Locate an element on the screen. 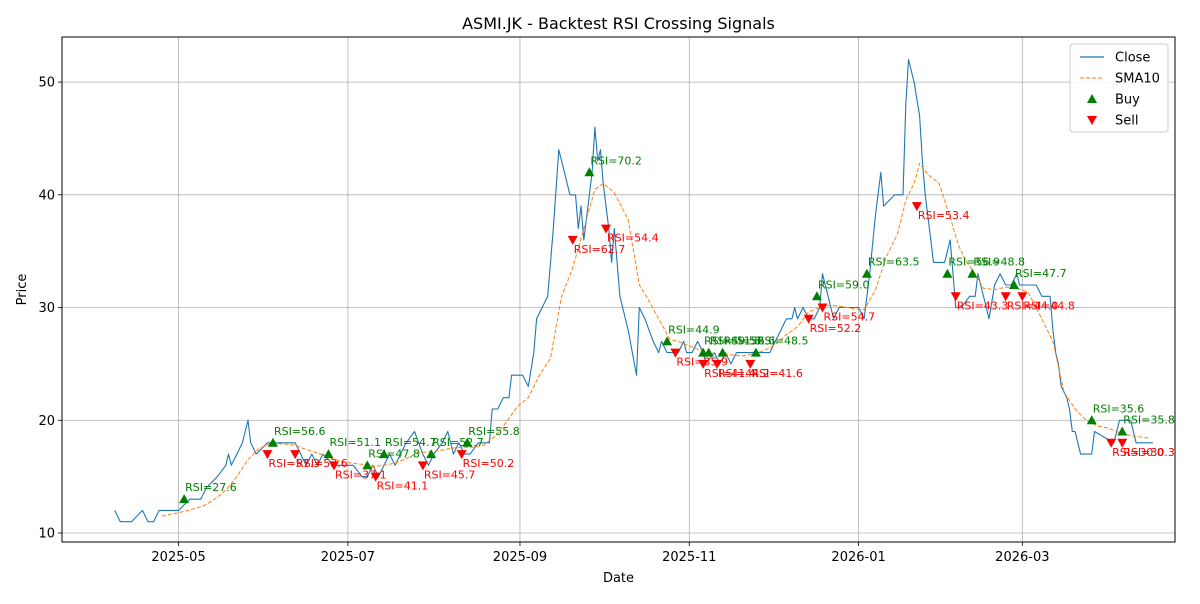 Image resolution: width=1200 pixels, height=604 pixels. y-tick-label: 20 is located at coordinates (46, 421).